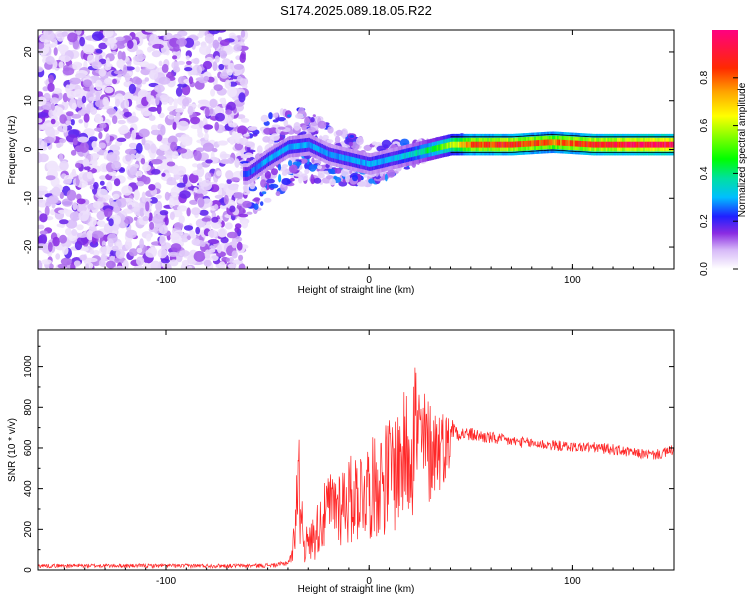  Describe the element at coordinates (572, 581) in the screenshot. I see `x-tick-label: 100` at that location.